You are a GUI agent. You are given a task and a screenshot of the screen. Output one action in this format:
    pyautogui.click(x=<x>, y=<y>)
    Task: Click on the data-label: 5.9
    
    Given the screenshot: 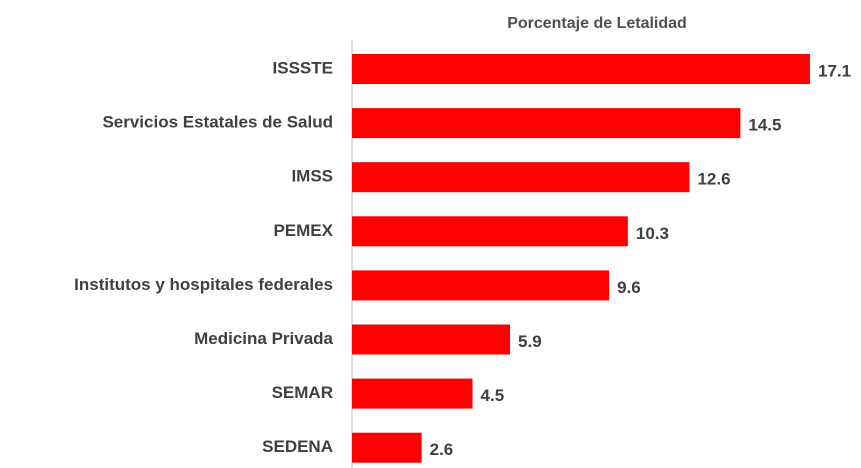 What is the action you would take?
    pyautogui.click(x=530, y=341)
    